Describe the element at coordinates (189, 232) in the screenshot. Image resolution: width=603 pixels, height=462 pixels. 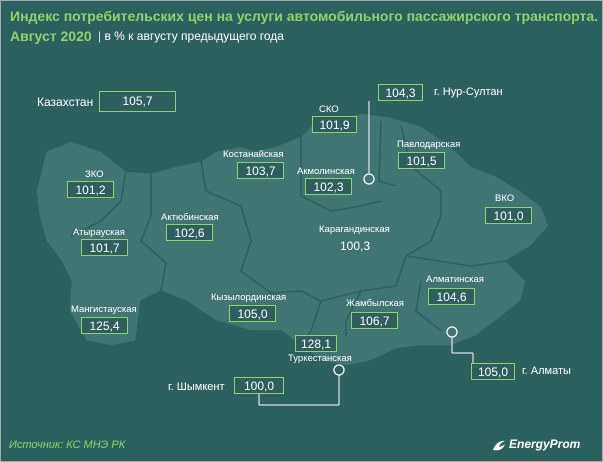
I see `region-aktobe-value: 102,6` at that location.